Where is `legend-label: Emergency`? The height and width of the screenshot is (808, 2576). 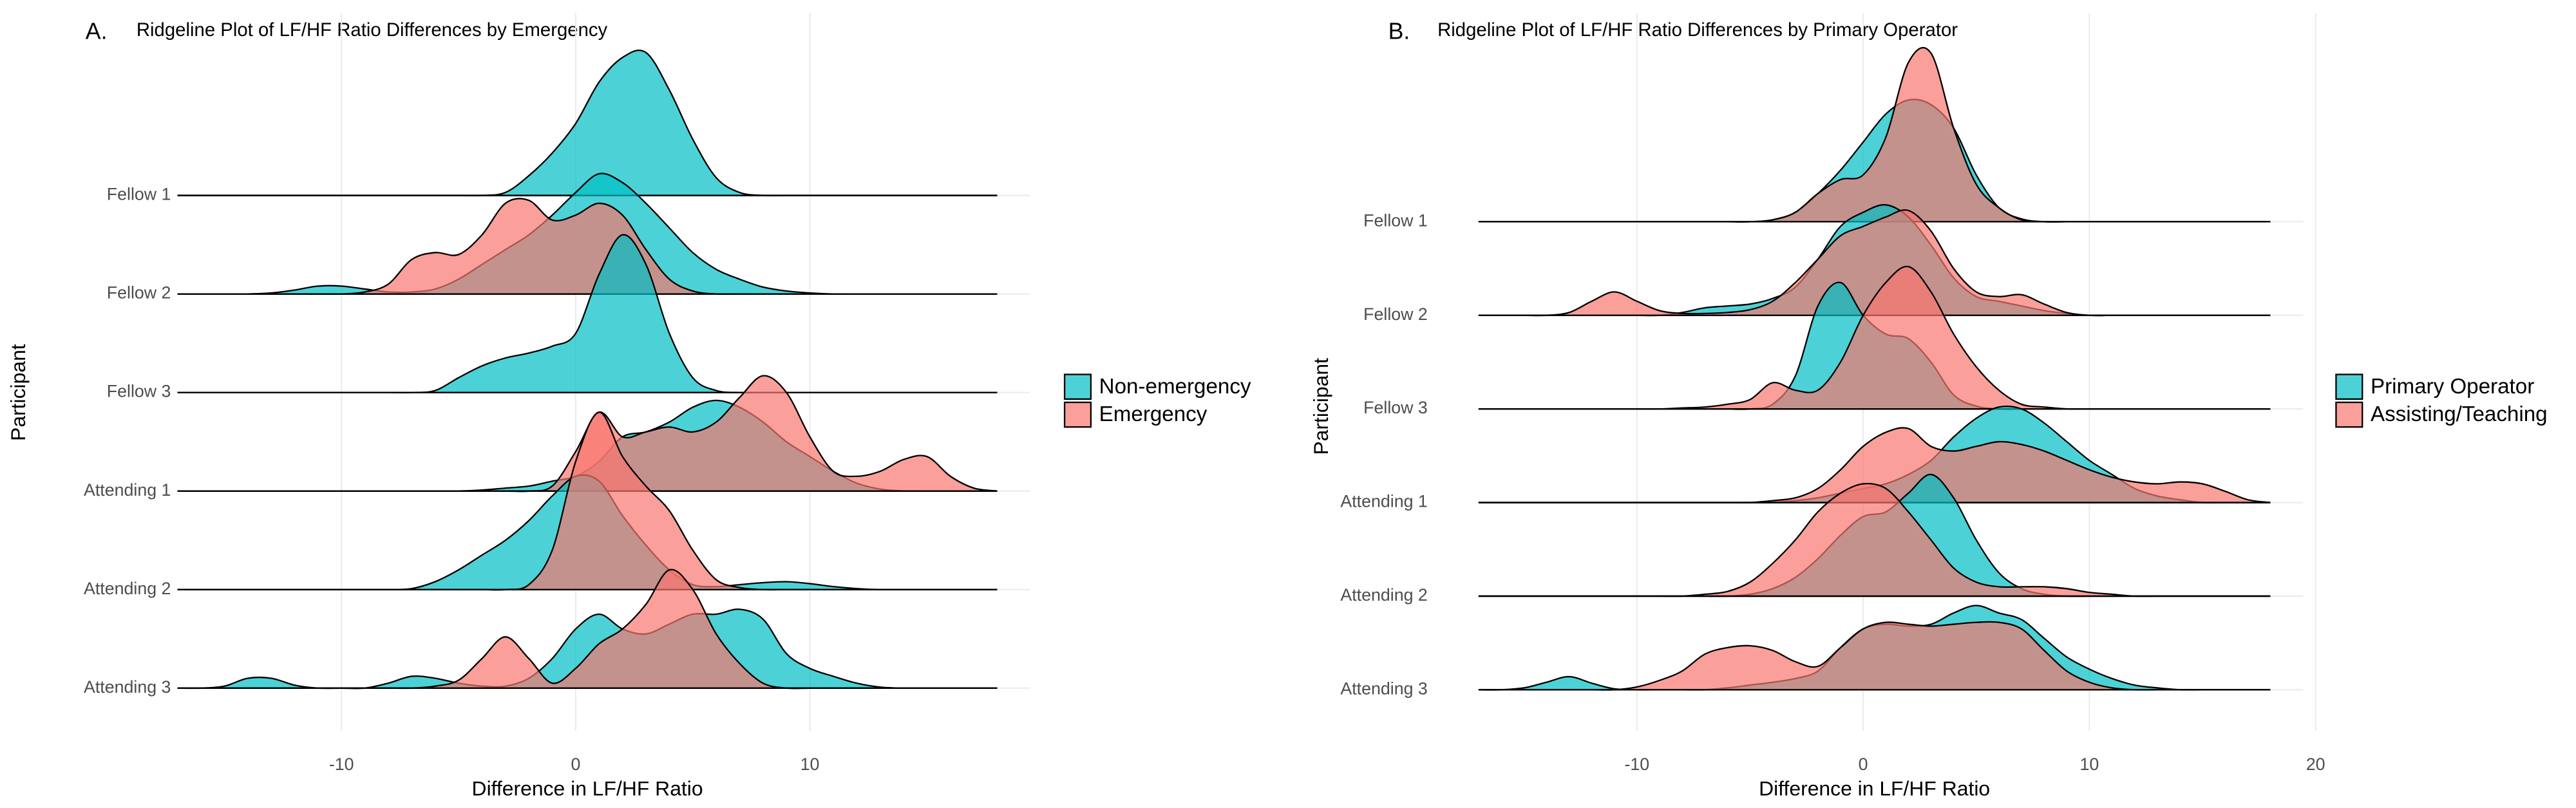 legend-label: Emergency is located at coordinates (1154, 414).